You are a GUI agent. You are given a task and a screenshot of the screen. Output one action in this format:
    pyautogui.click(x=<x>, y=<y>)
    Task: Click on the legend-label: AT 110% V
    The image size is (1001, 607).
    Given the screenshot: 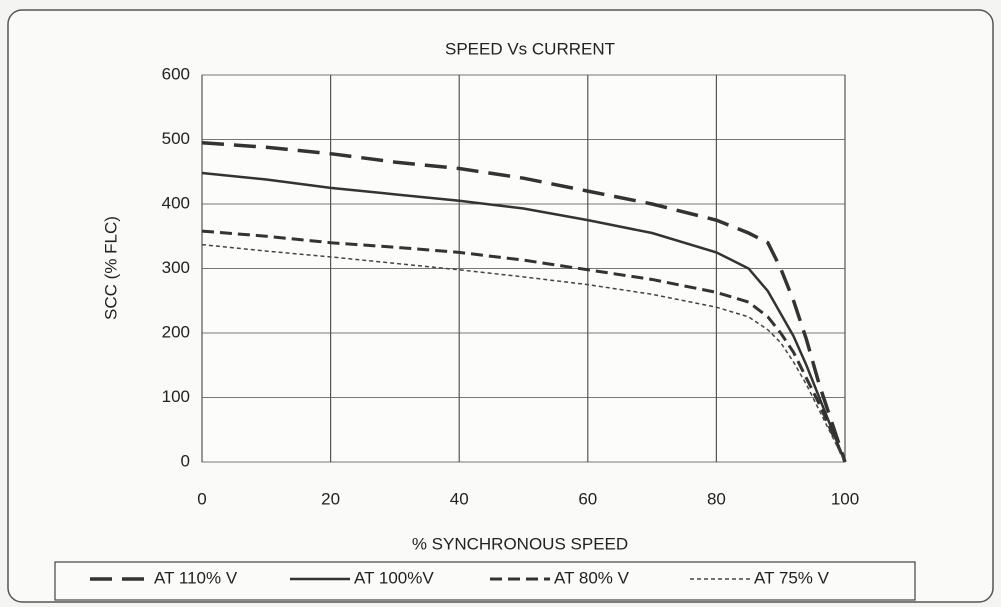 What is the action you would take?
    pyautogui.click(x=196, y=577)
    